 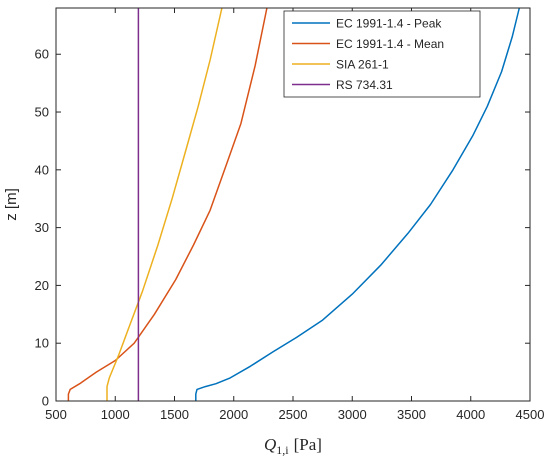 What do you see at coordinates (11, 204) in the screenshot?
I see `y-axis-title: z [m]` at bounding box center [11, 204].